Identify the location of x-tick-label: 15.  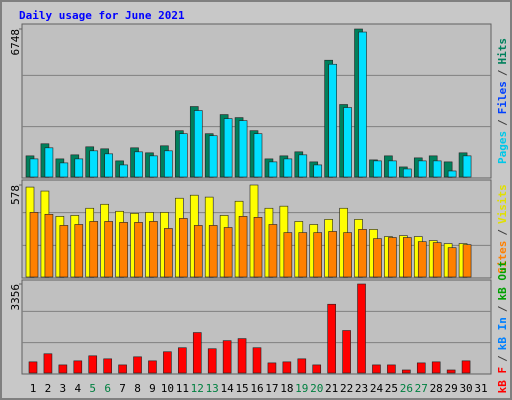
(241, 388).